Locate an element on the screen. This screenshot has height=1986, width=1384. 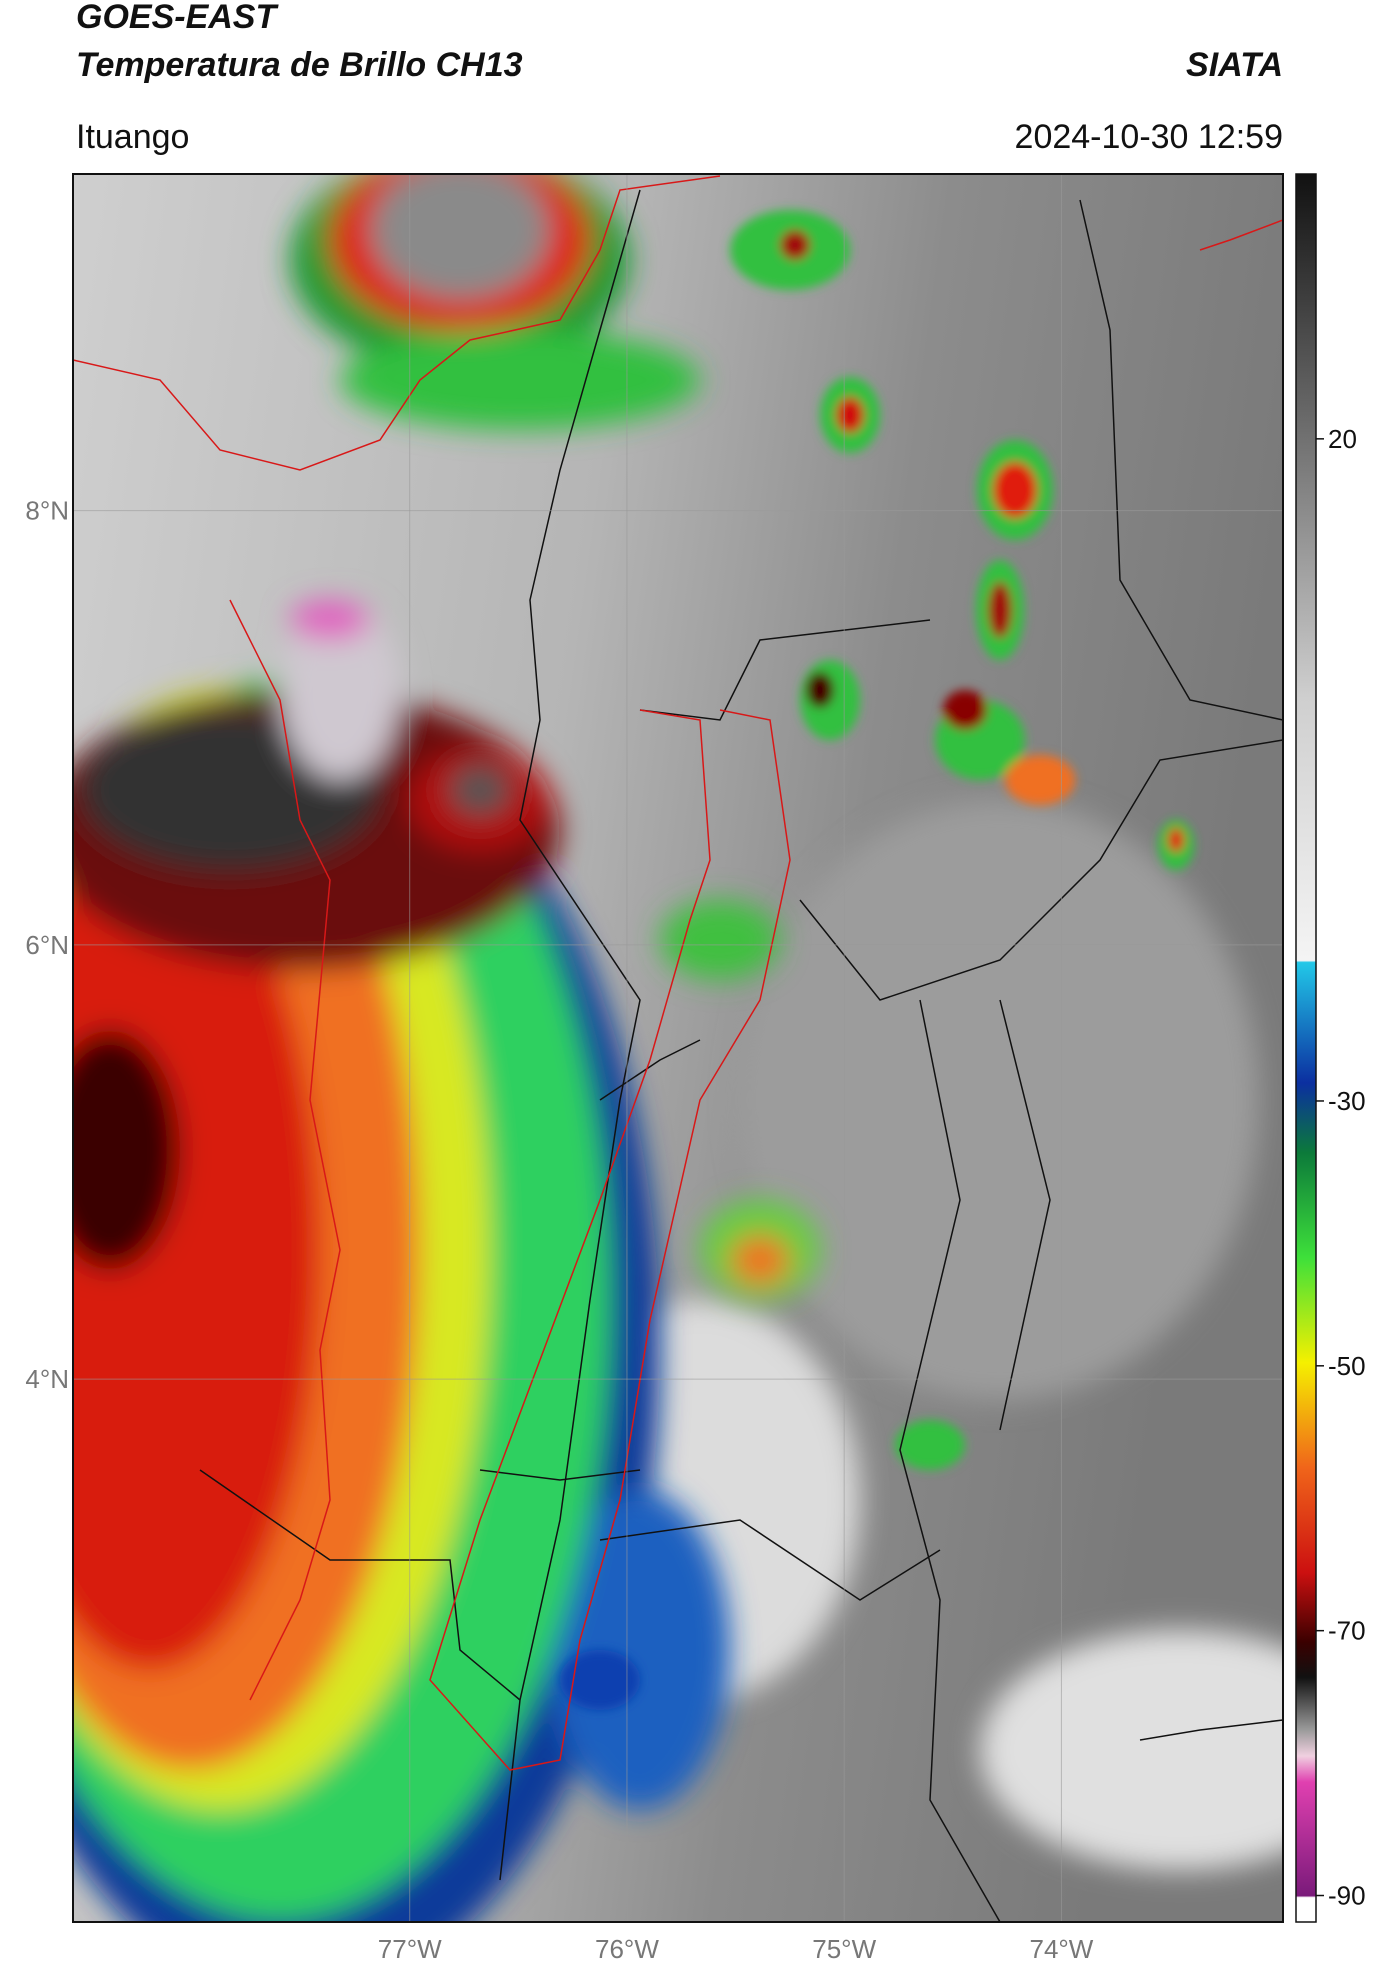
lat-label: 8°N is located at coordinates (47, 511).